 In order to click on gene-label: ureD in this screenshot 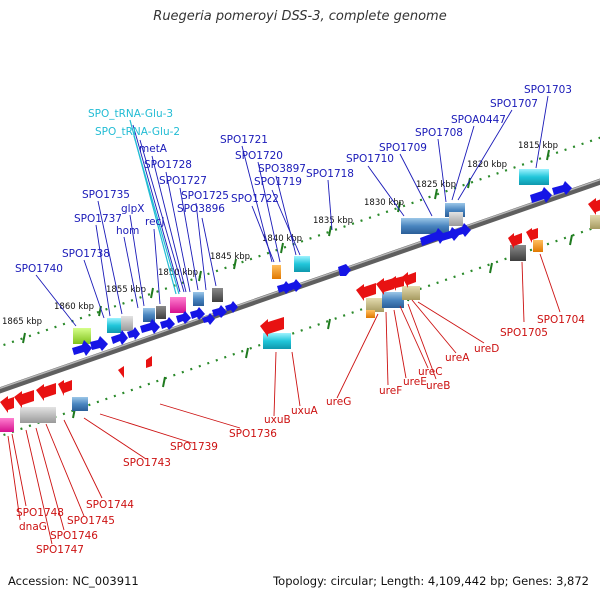, I will do `click(486, 349)`.